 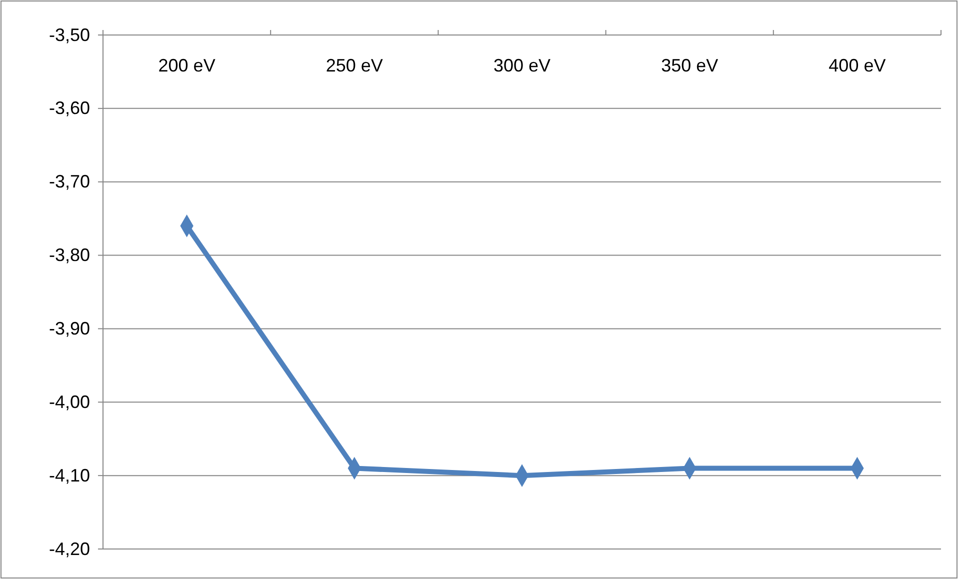 I want to click on y-tick-label: -3,90, so click(x=69, y=328).